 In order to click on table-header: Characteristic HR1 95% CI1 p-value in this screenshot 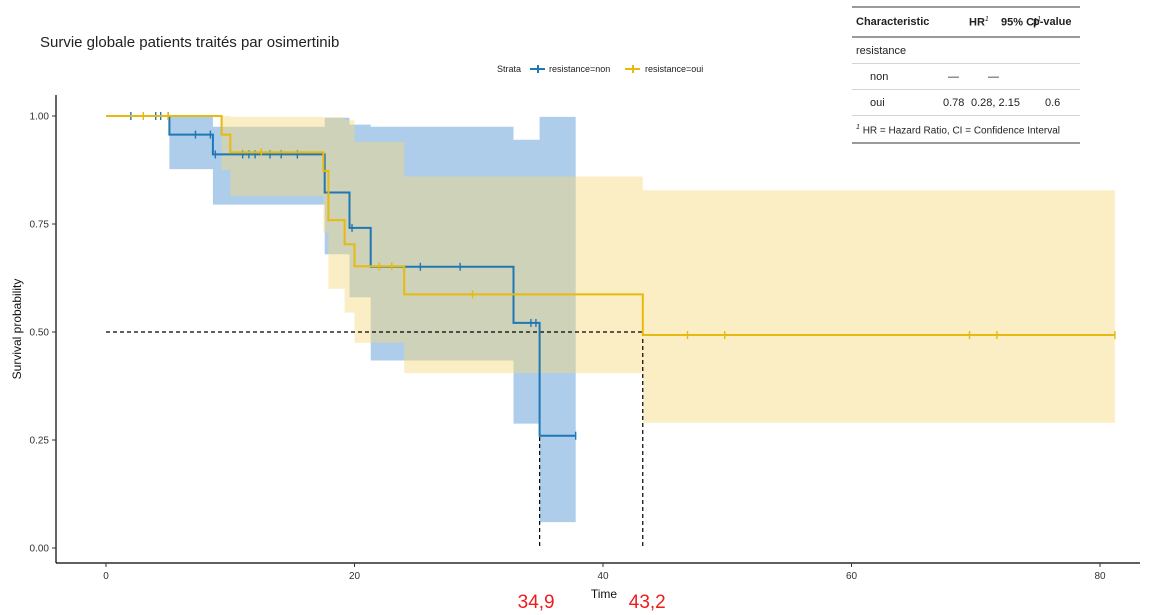, I will do `click(966, 22)`.